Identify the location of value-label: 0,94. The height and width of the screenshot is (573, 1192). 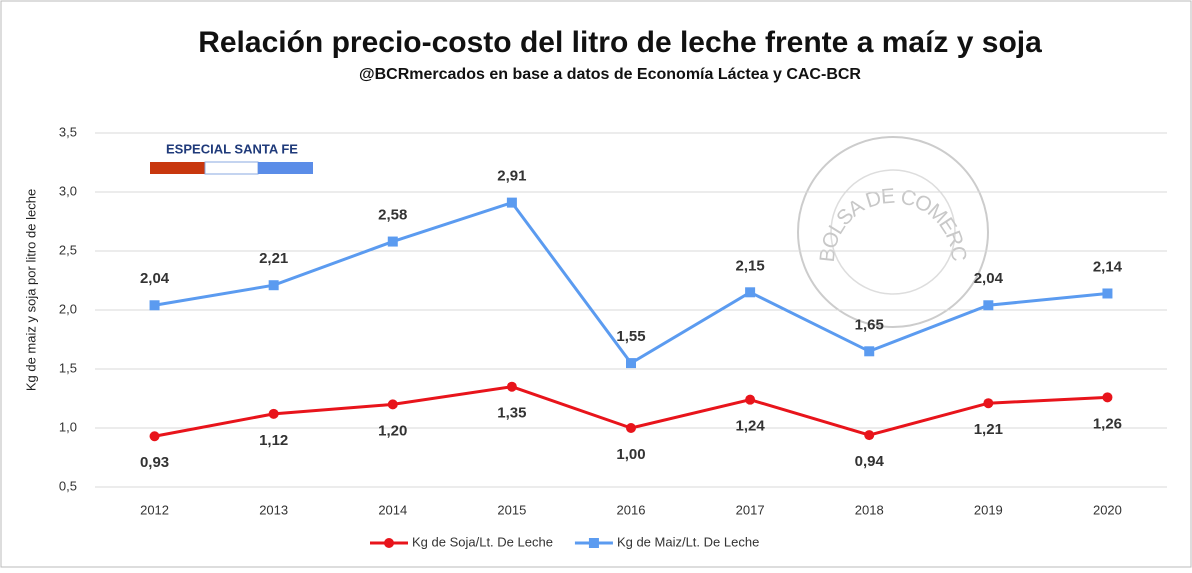
(870, 461).